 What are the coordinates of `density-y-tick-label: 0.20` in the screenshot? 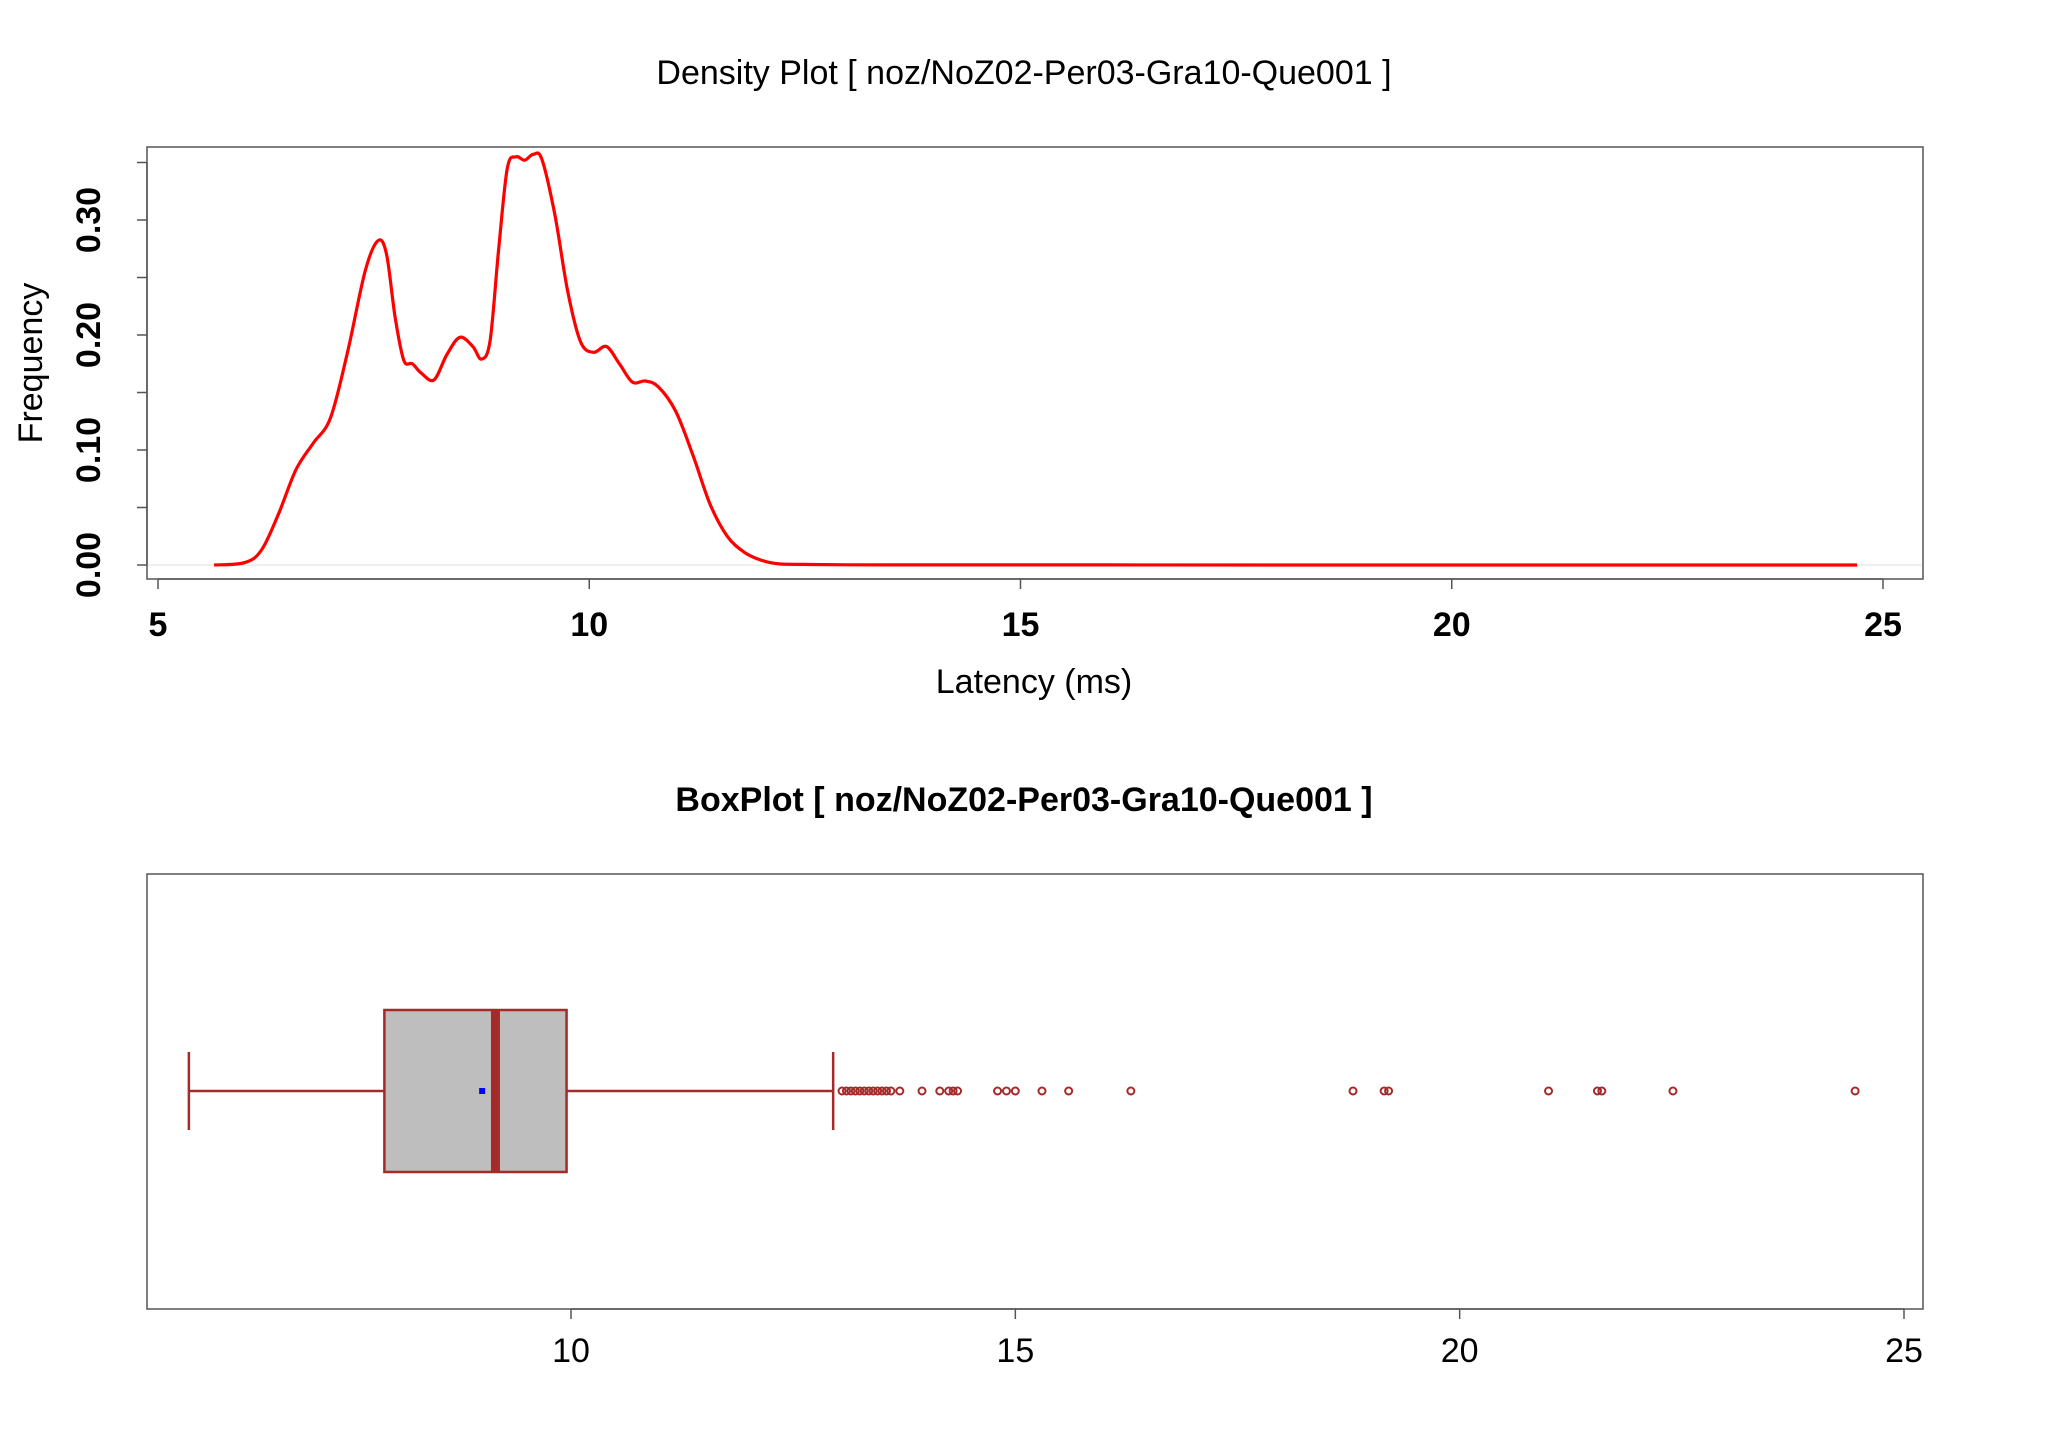 It's located at (89, 335).